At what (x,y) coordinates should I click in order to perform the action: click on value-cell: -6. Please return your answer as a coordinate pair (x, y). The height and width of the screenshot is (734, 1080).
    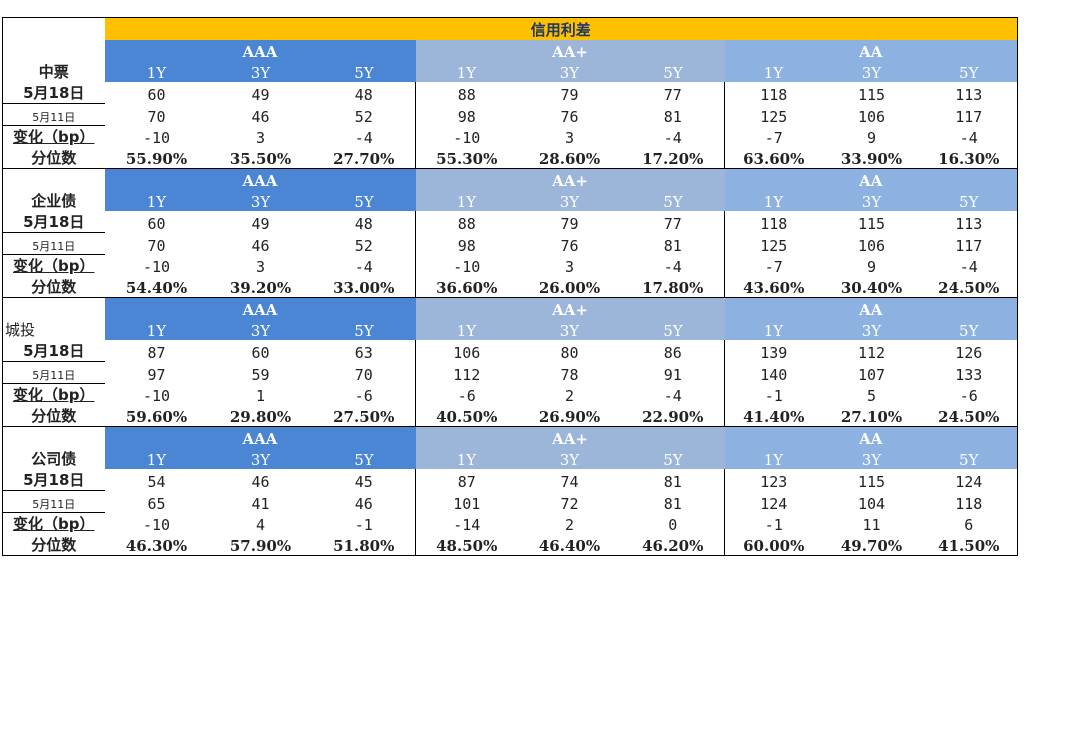
    Looking at the image, I should click on (364, 394).